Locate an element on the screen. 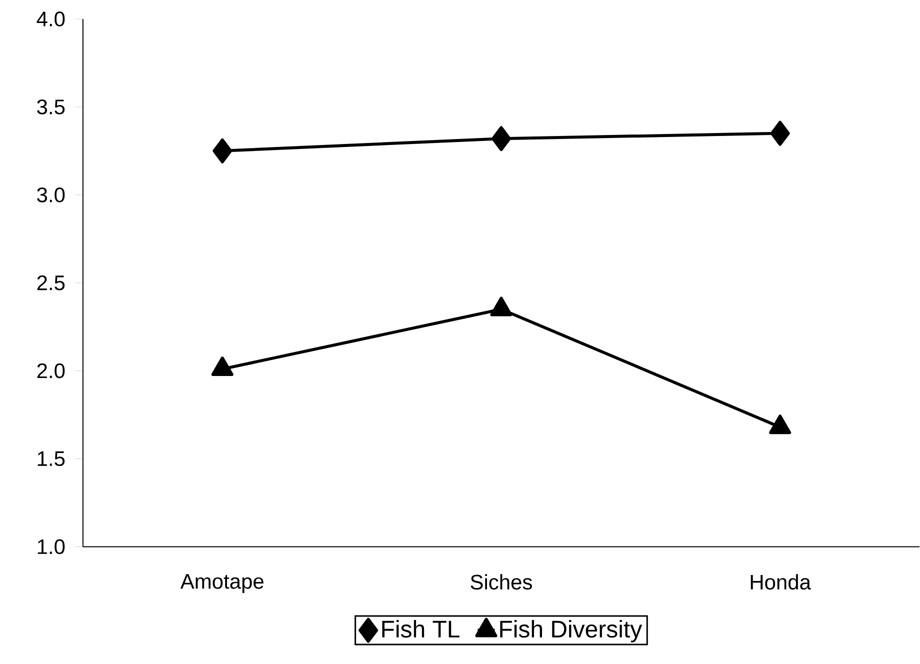 The image size is (920, 664). y-tick-label: 1.0 is located at coordinates (51, 546).